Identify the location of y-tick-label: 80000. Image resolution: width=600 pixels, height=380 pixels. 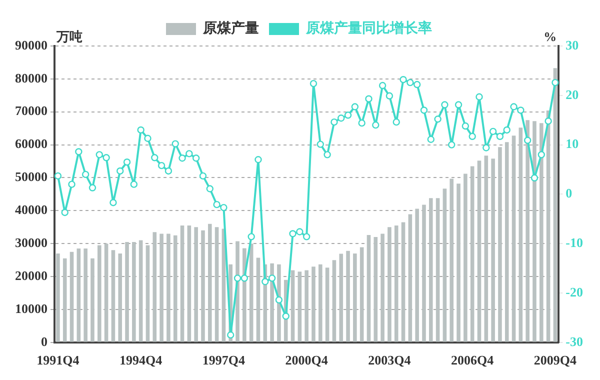
(31, 78).